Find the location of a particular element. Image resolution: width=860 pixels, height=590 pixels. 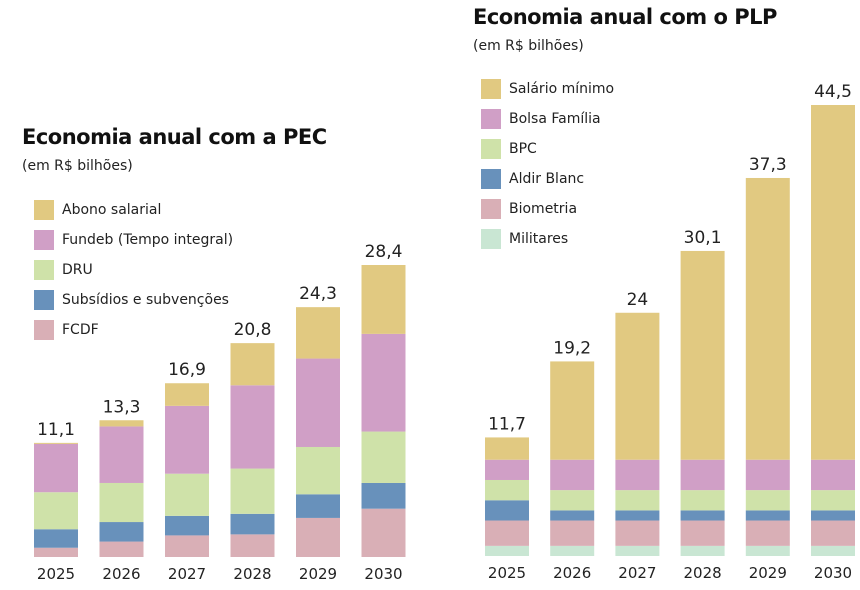

bar-segment-fcdf-2029 is located at coordinates (318, 537).